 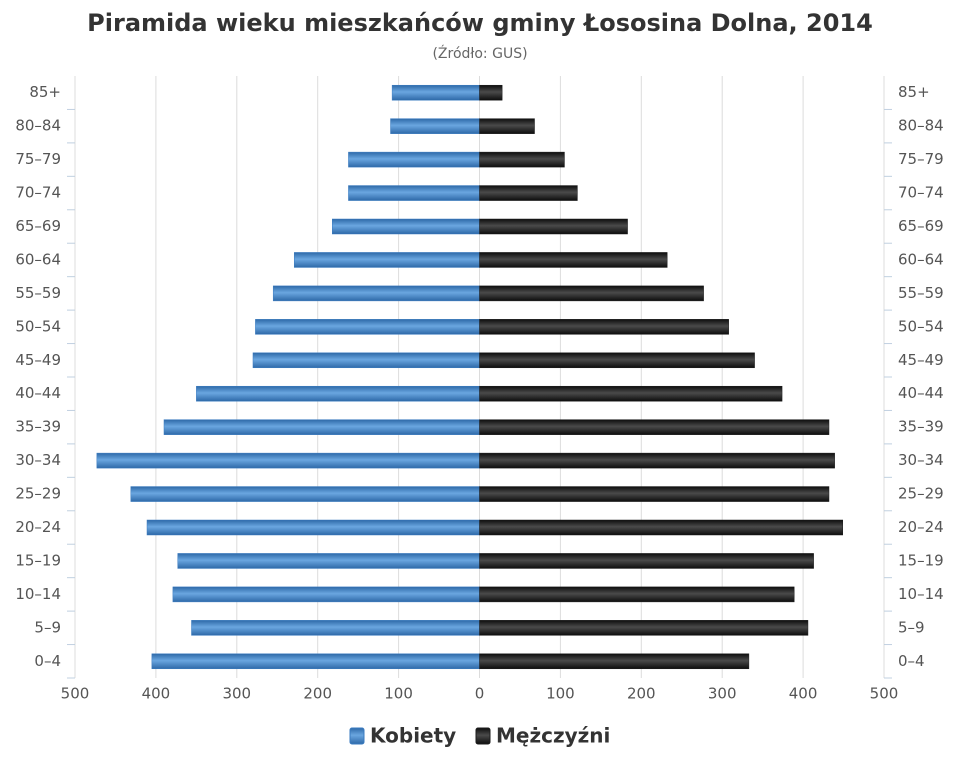 What do you see at coordinates (413, 736) in the screenshot?
I see `legend-label: Kobiety` at bounding box center [413, 736].